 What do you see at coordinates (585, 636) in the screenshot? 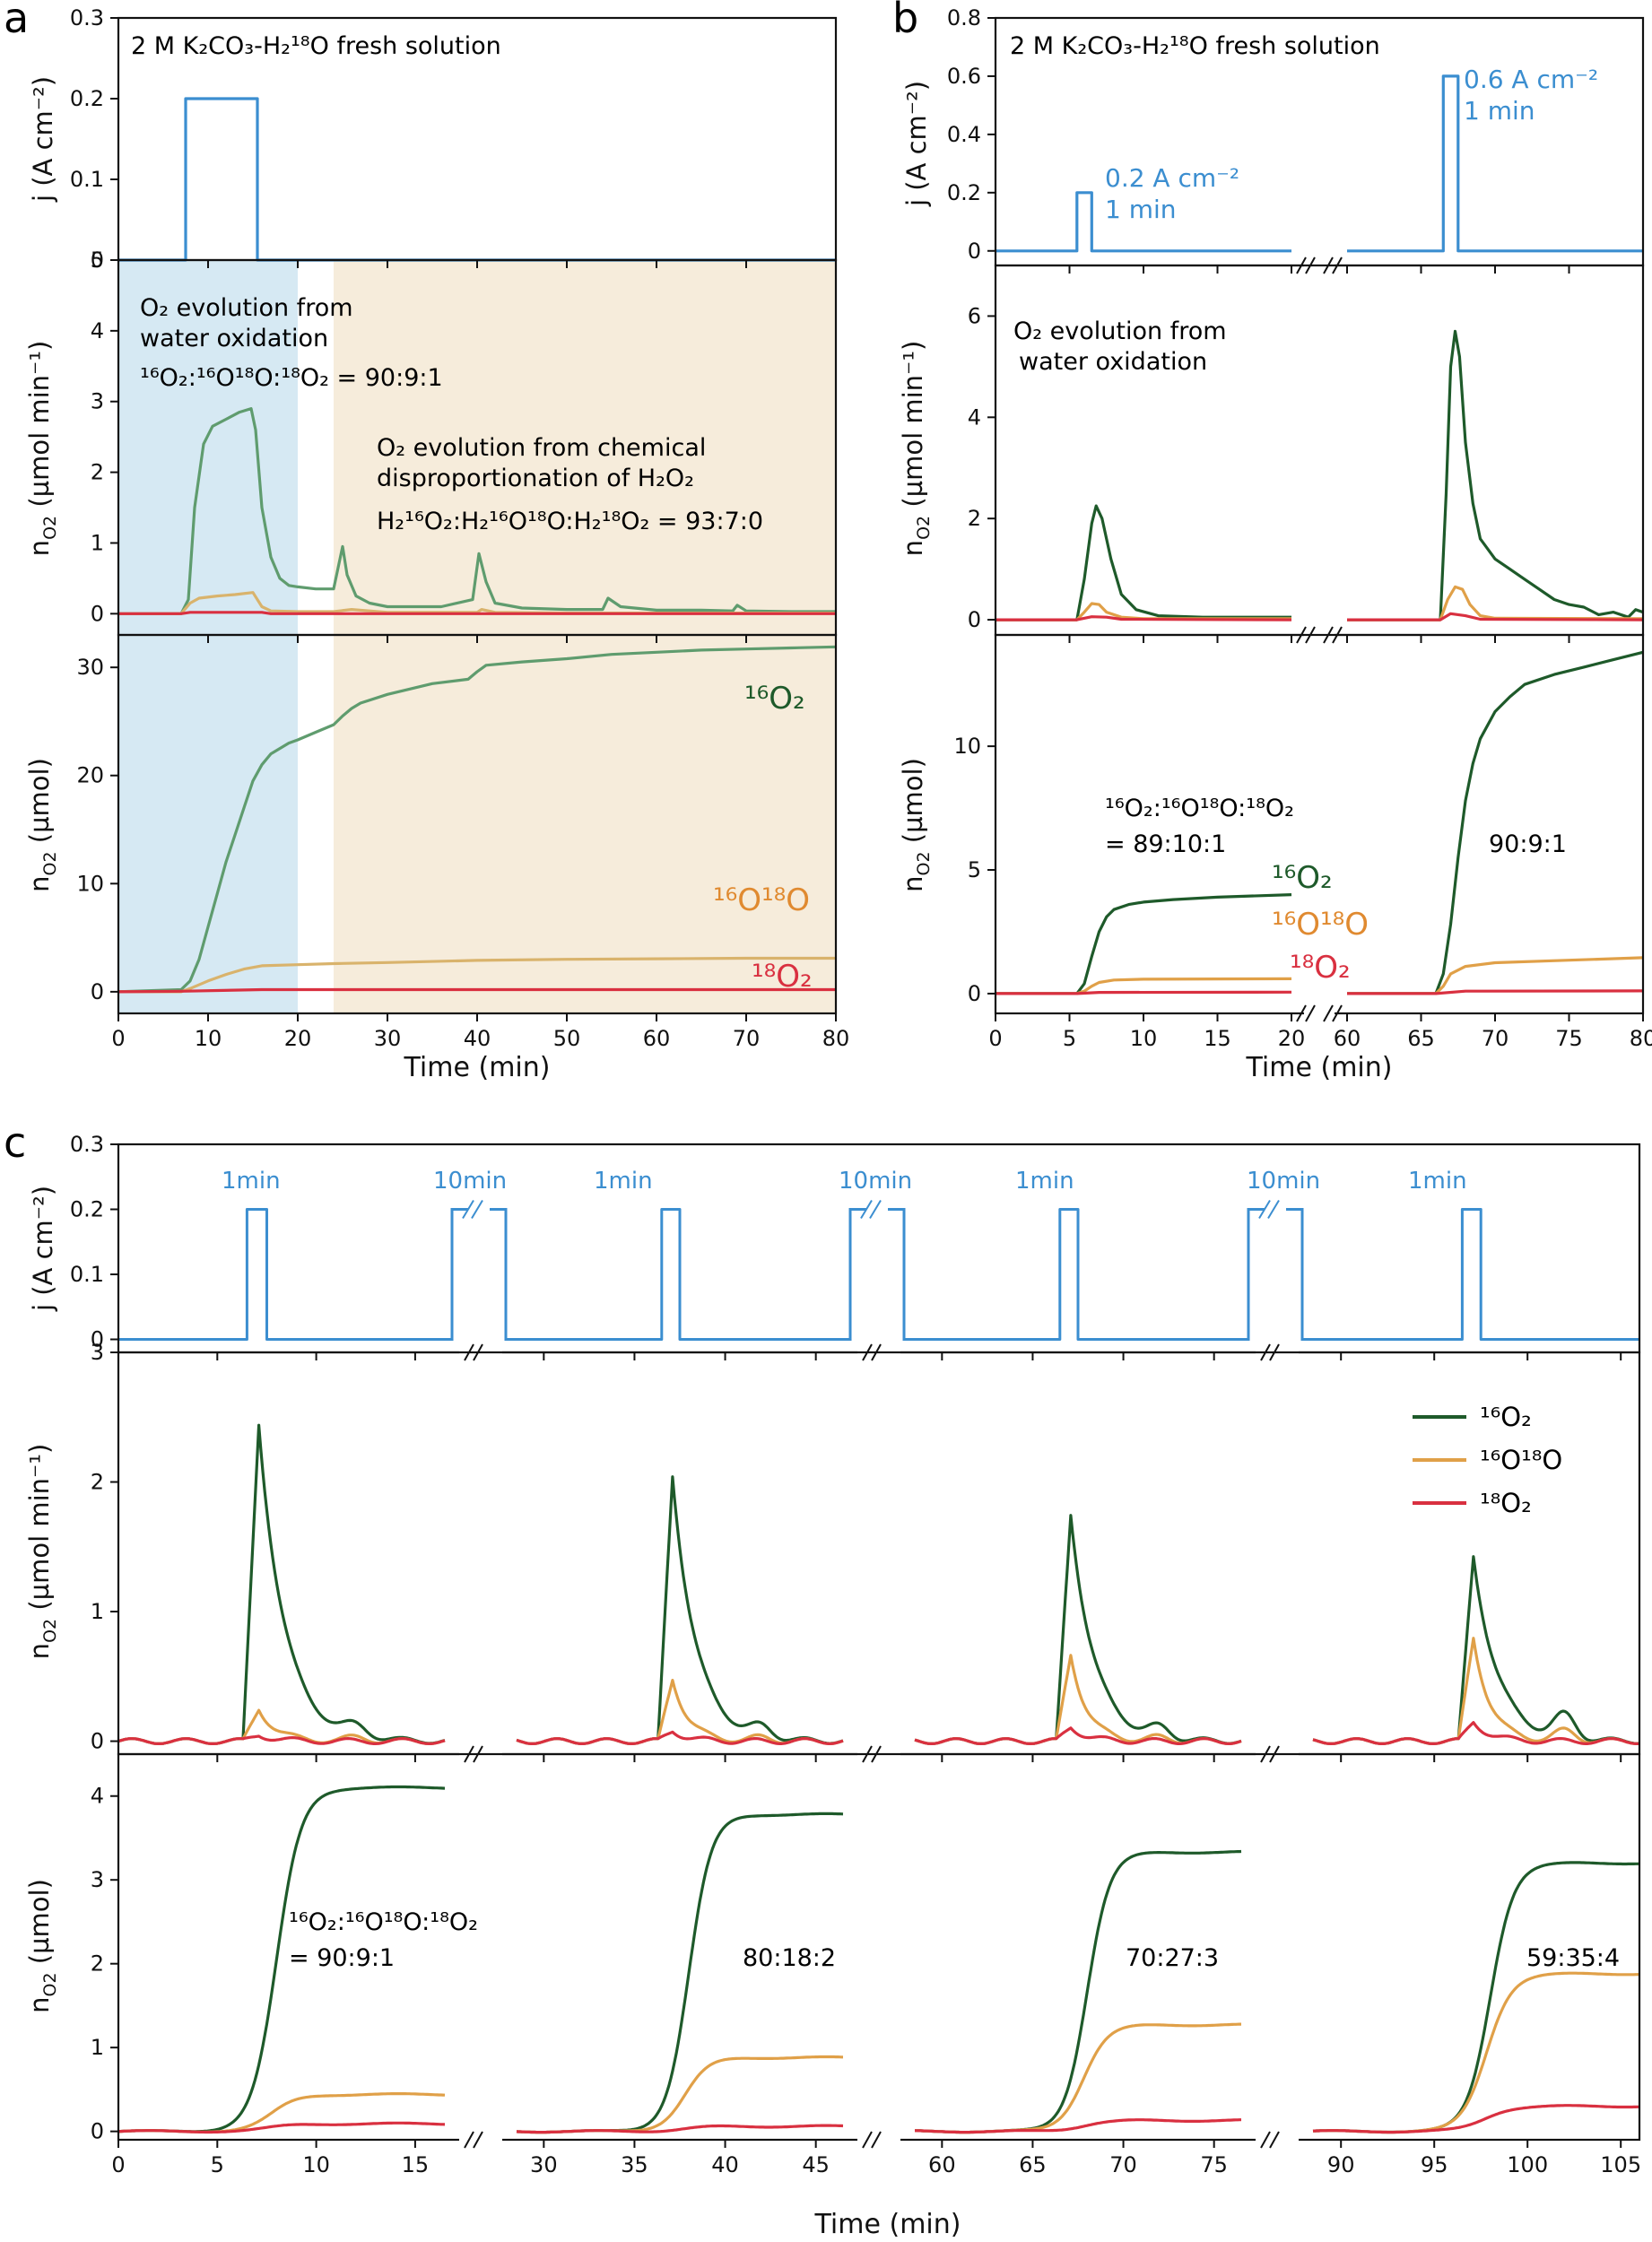
I see `panel-a-region-chemical` at bounding box center [585, 636].